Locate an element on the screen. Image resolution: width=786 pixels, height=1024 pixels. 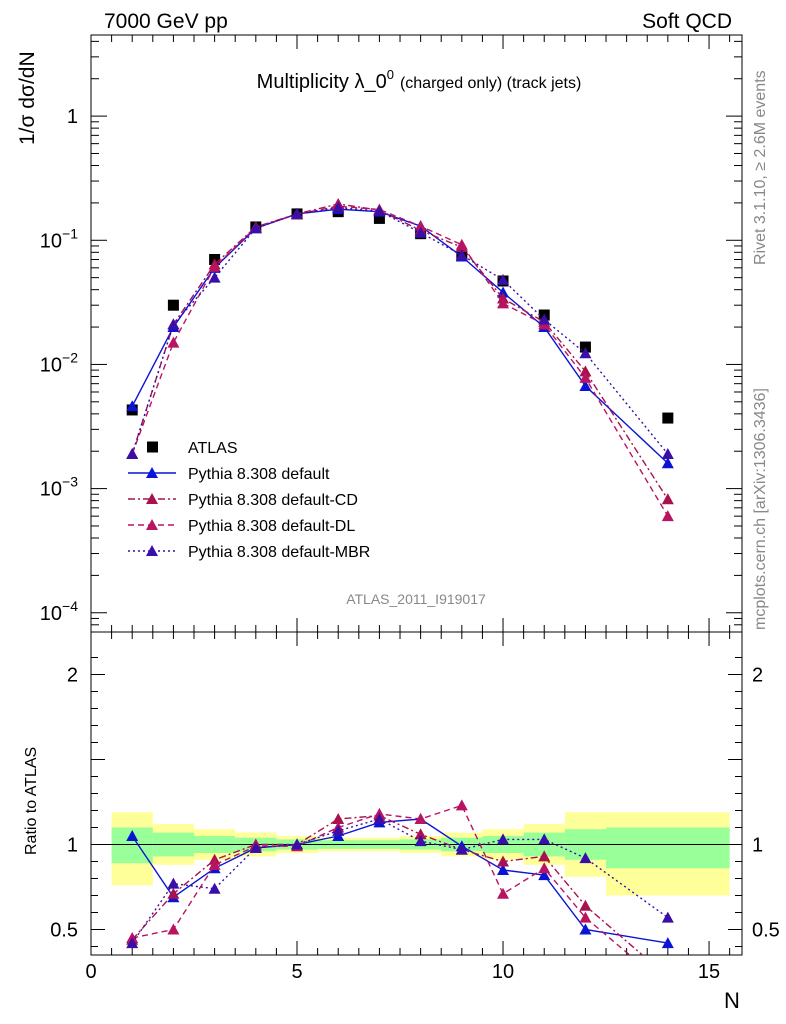
rivet-version-label: Rivet 3.1.10, ≥ 2.6M events is located at coordinates (760, 167).